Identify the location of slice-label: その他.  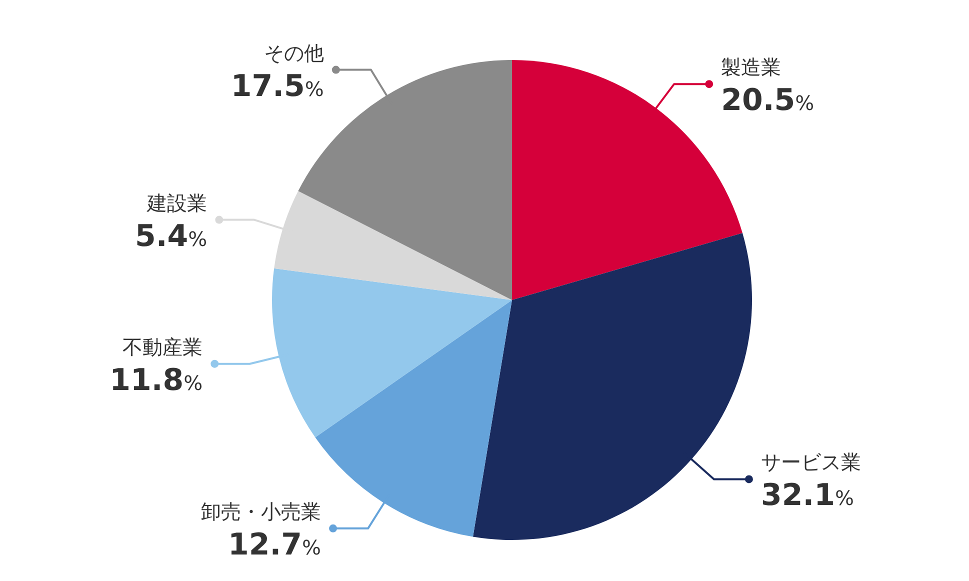
(294, 52).